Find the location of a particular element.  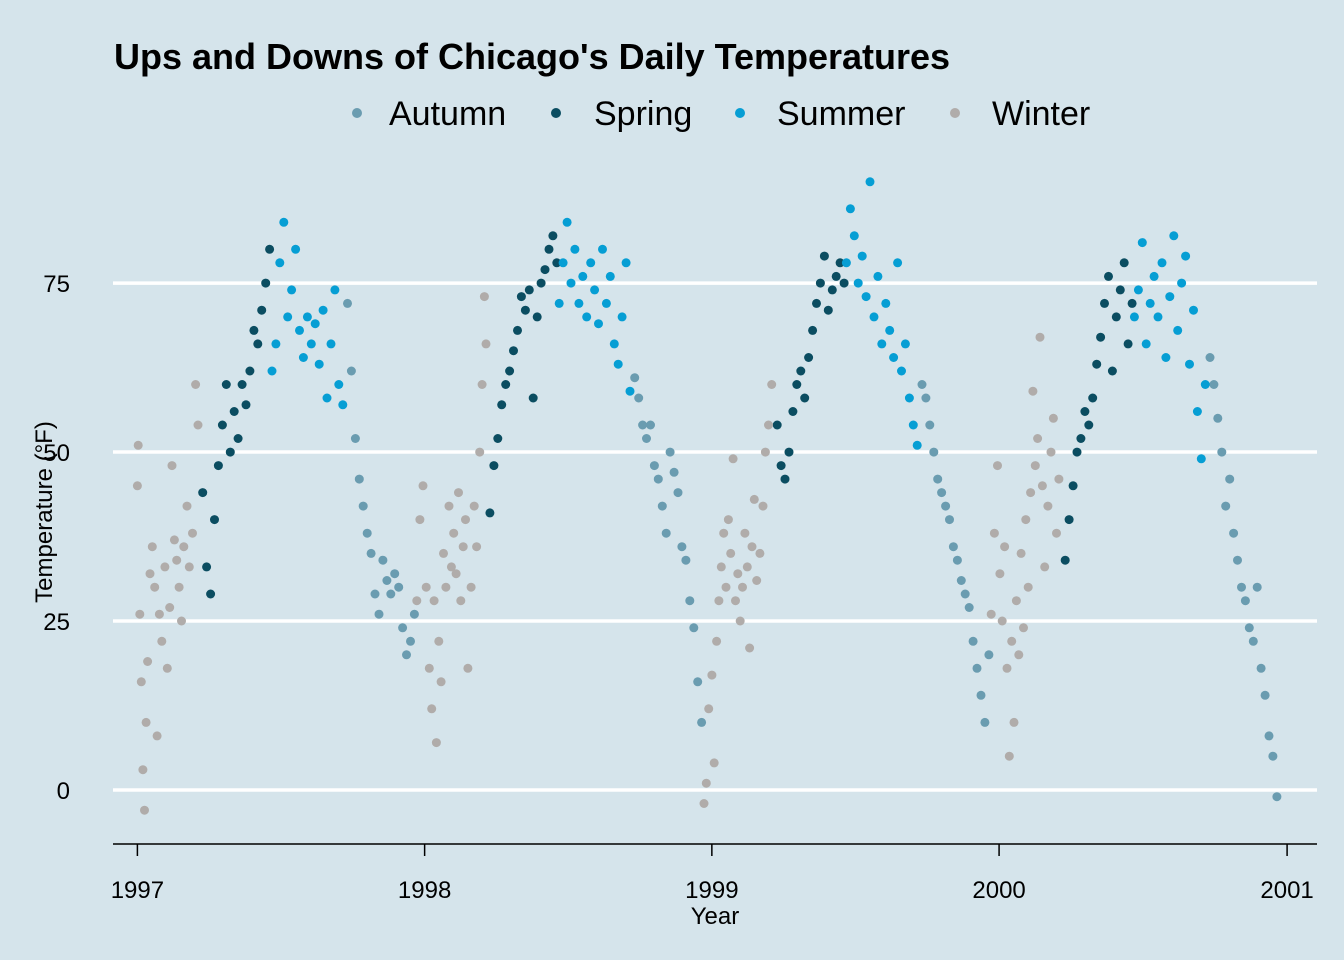

y-axis-ticks: 0 25 50 75 is located at coordinates (56, 538).